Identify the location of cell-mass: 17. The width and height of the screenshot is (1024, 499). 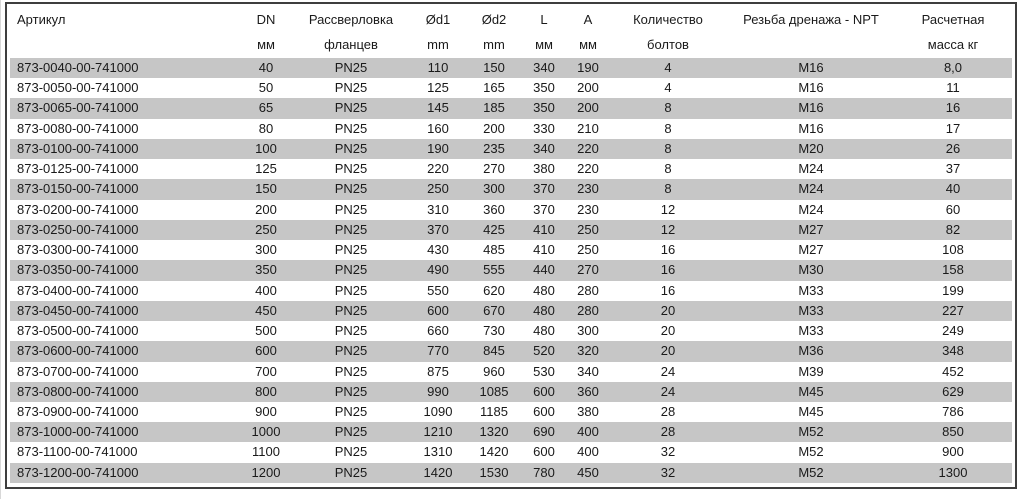
(953, 128).